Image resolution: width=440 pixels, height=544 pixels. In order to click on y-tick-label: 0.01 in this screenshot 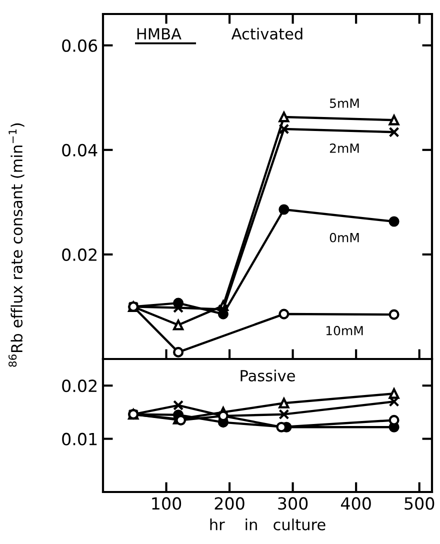, I will do `click(79, 439)`.